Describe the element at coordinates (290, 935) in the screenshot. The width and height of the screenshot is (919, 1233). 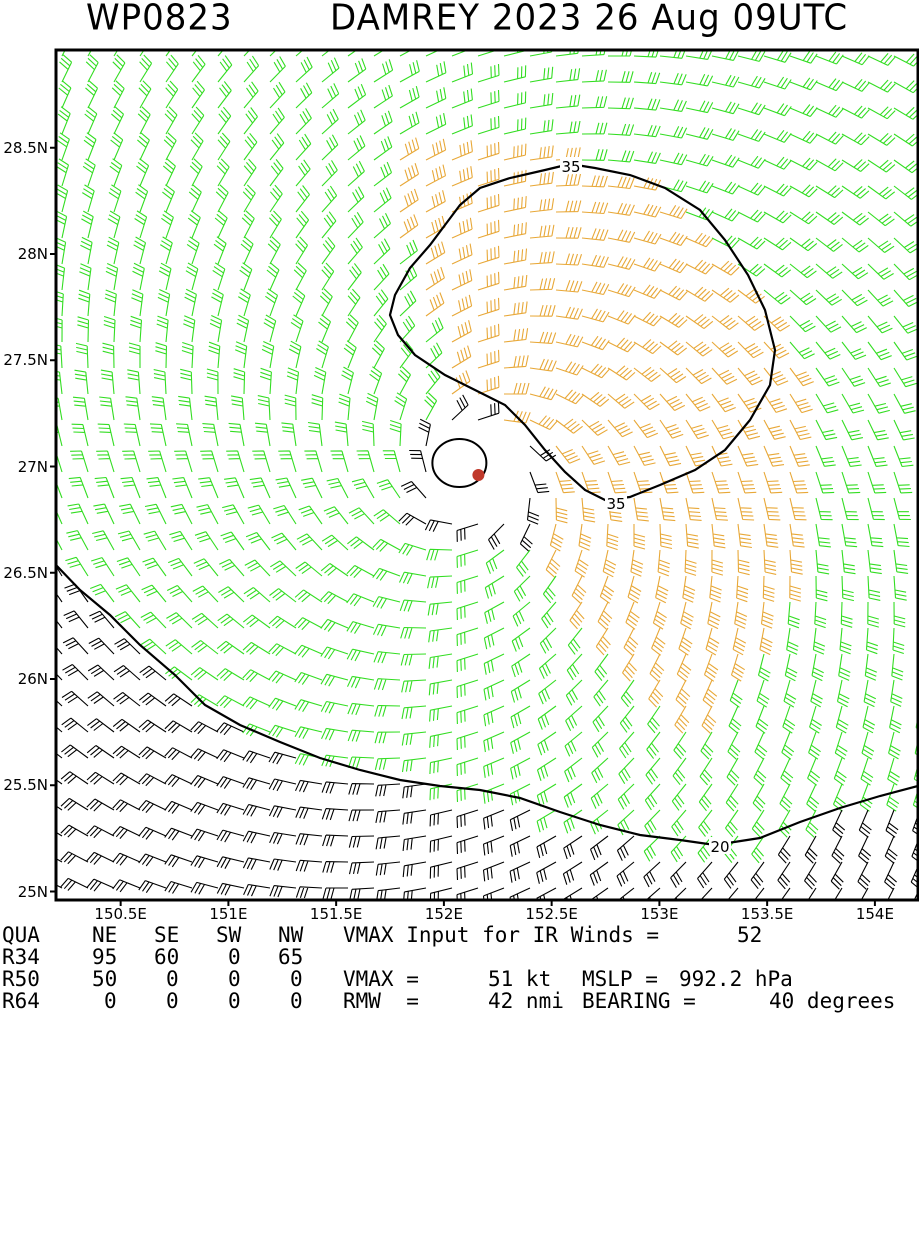
I see `nw-label: NW` at that location.